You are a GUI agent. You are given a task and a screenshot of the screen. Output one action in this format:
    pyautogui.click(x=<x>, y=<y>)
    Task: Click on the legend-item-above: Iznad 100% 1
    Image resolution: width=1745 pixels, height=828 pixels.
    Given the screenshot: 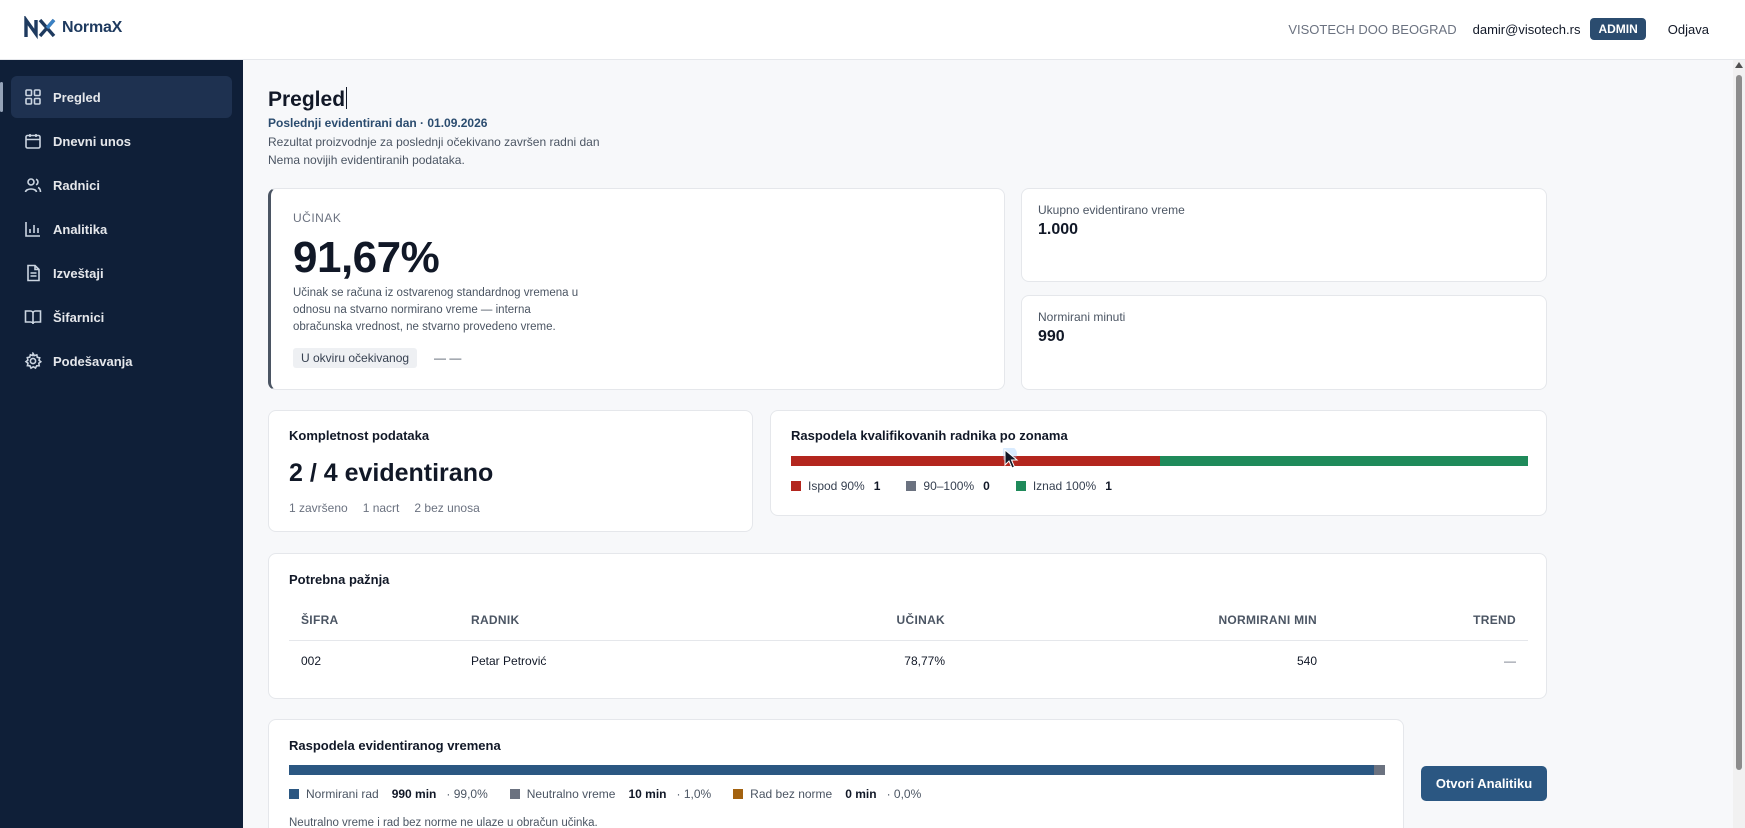 What is the action you would take?
    pyautogui.click(x=1063, y=486)
    